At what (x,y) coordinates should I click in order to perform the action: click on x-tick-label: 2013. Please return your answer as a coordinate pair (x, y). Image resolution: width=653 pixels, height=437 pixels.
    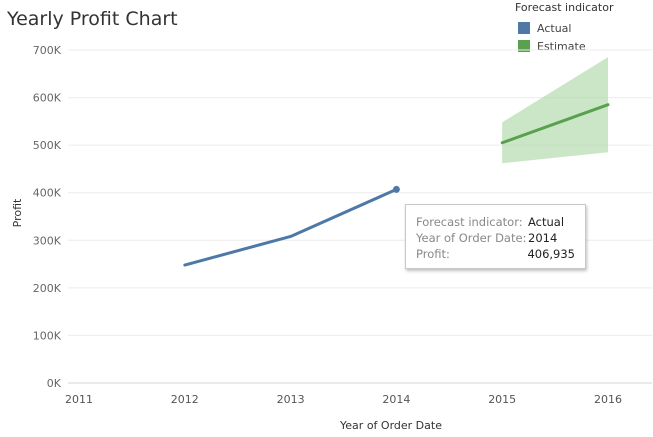
    Looking at the image, I should click on (291, 399).